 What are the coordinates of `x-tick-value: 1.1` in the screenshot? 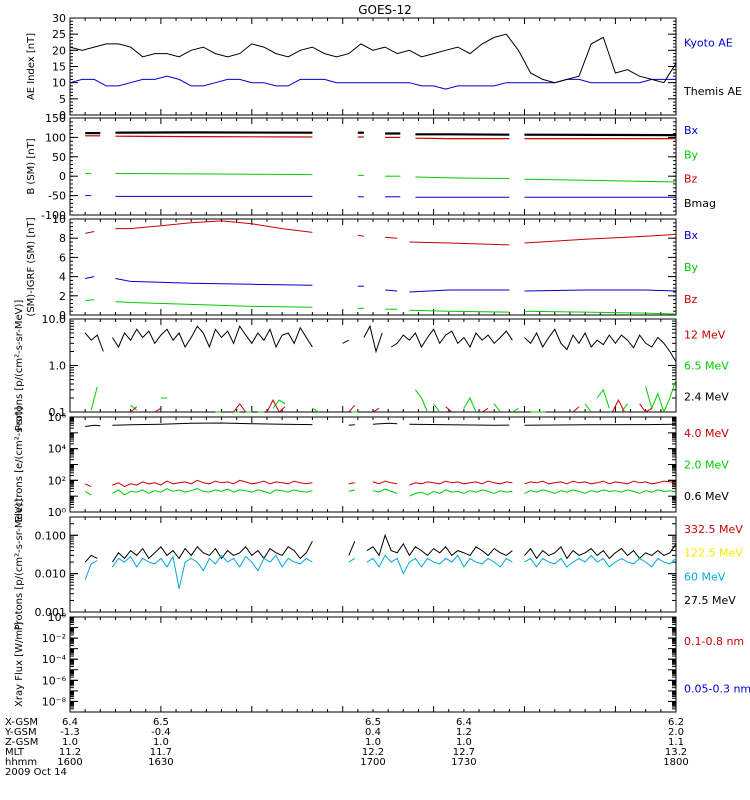 It's located at (676, 742).